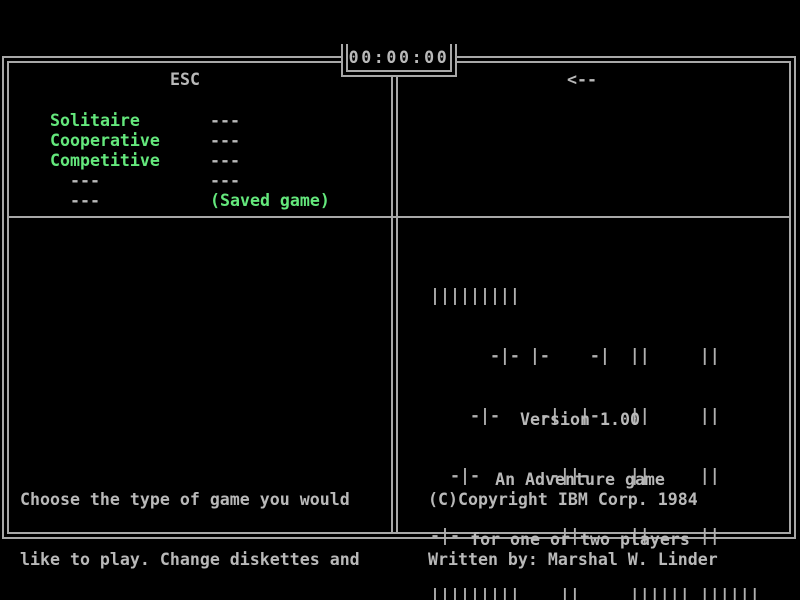 This screenshot has height=600, width=800. What do you see at coordinates (573, 559) in the screenshot?
I see `credits-line-1: Written by: Marshal W. Linder` at bounding box center [573, 559].